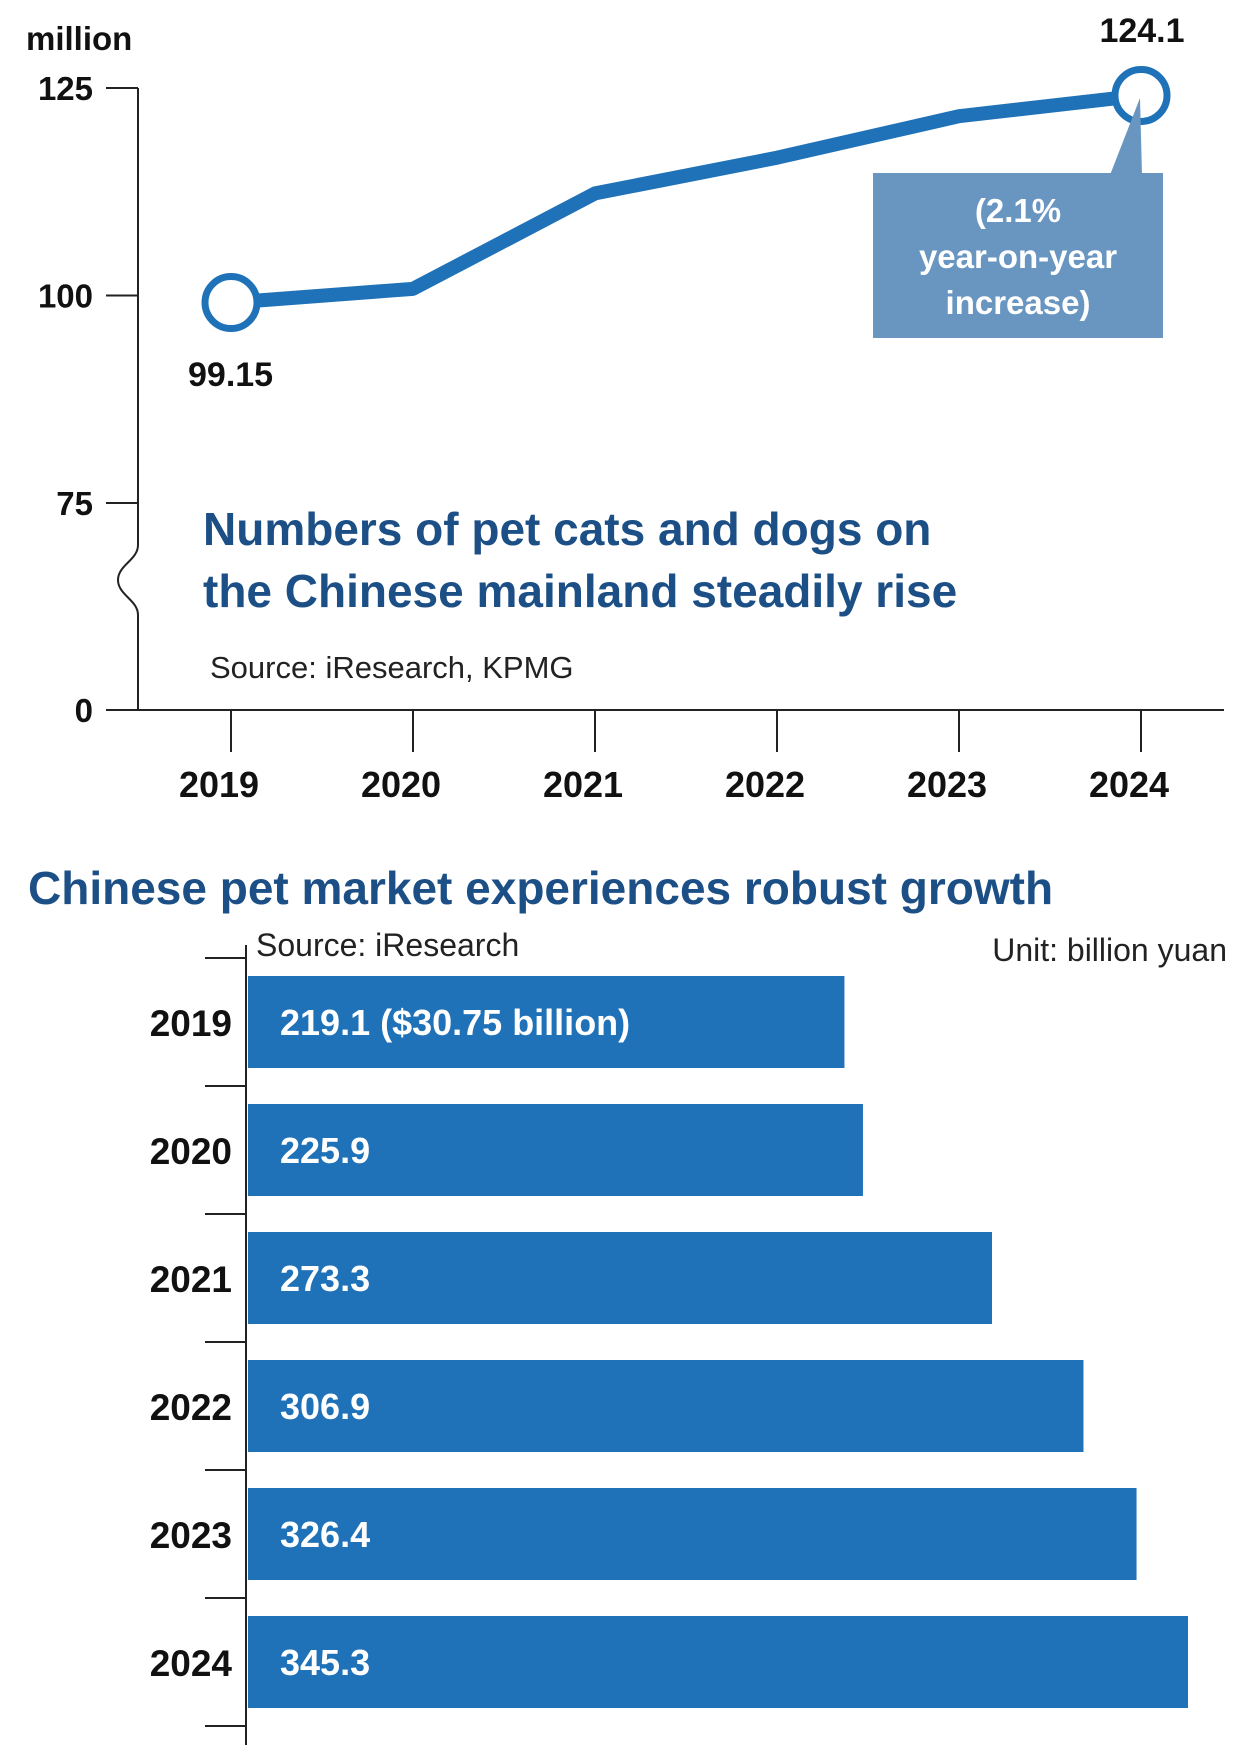  Describe the element at coordinates (225, 1342) in the screenshot. I see `bar-category-ticks` at that location.